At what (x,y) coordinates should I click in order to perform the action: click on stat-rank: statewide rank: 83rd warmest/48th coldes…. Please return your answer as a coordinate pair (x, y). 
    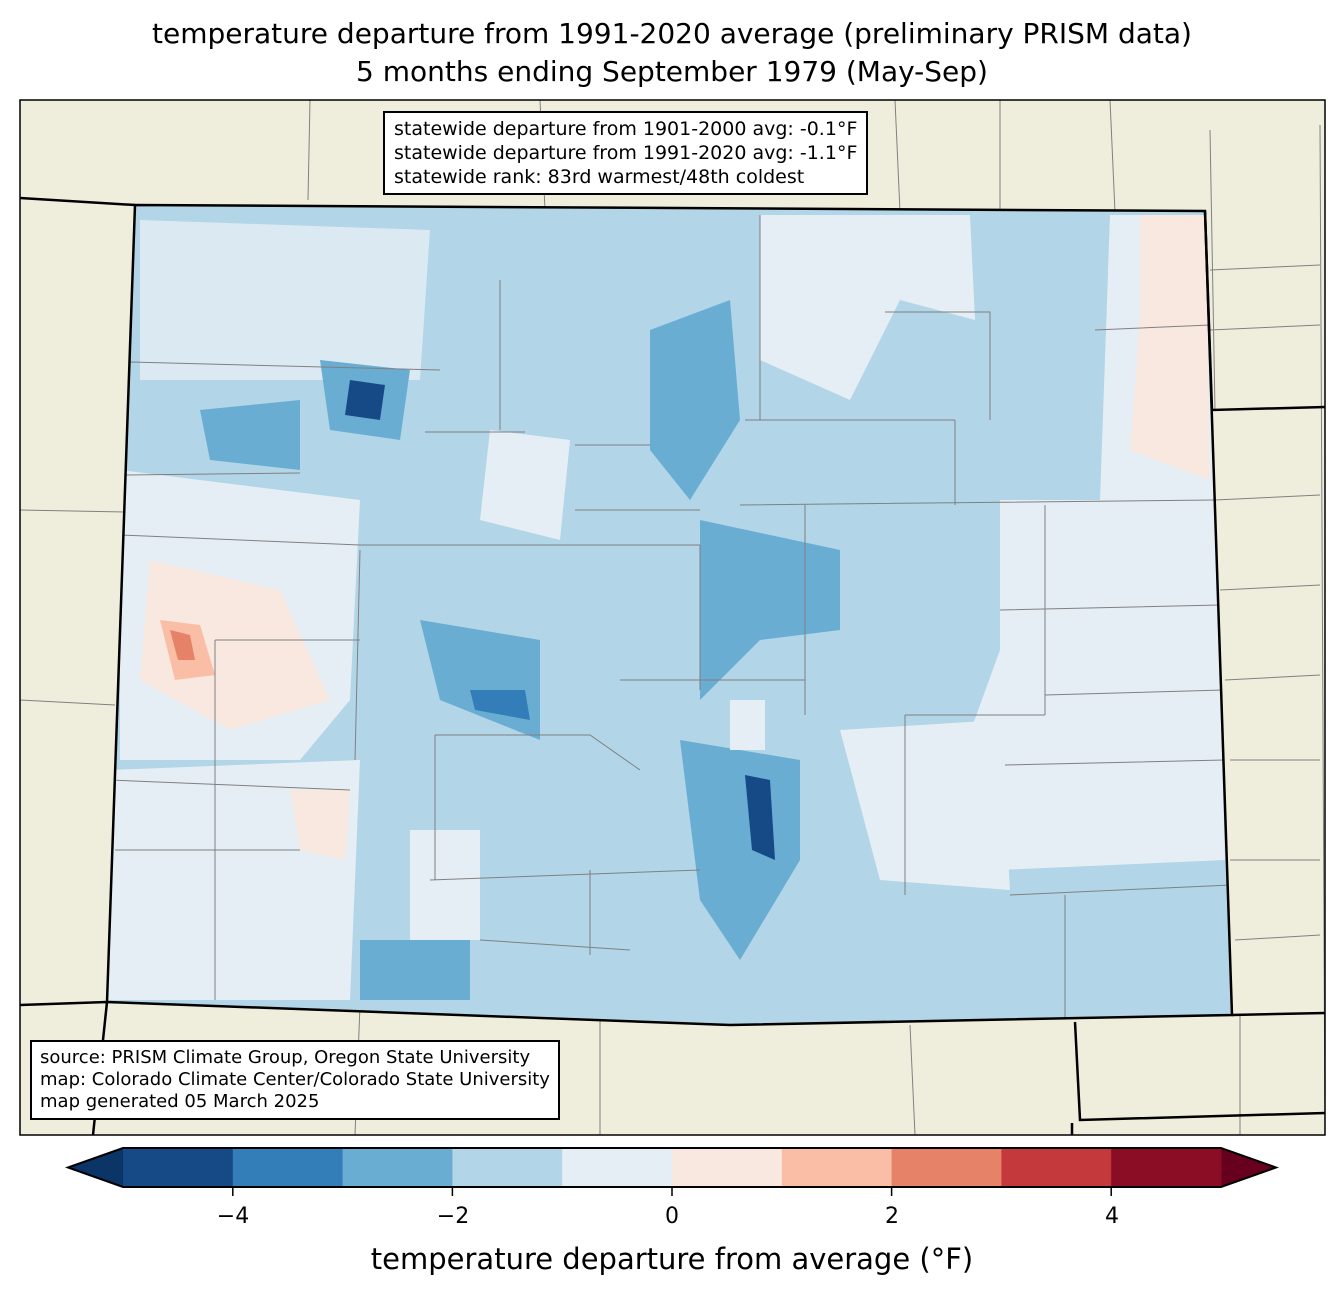
    Looking at the image, I should click on (599, 177).